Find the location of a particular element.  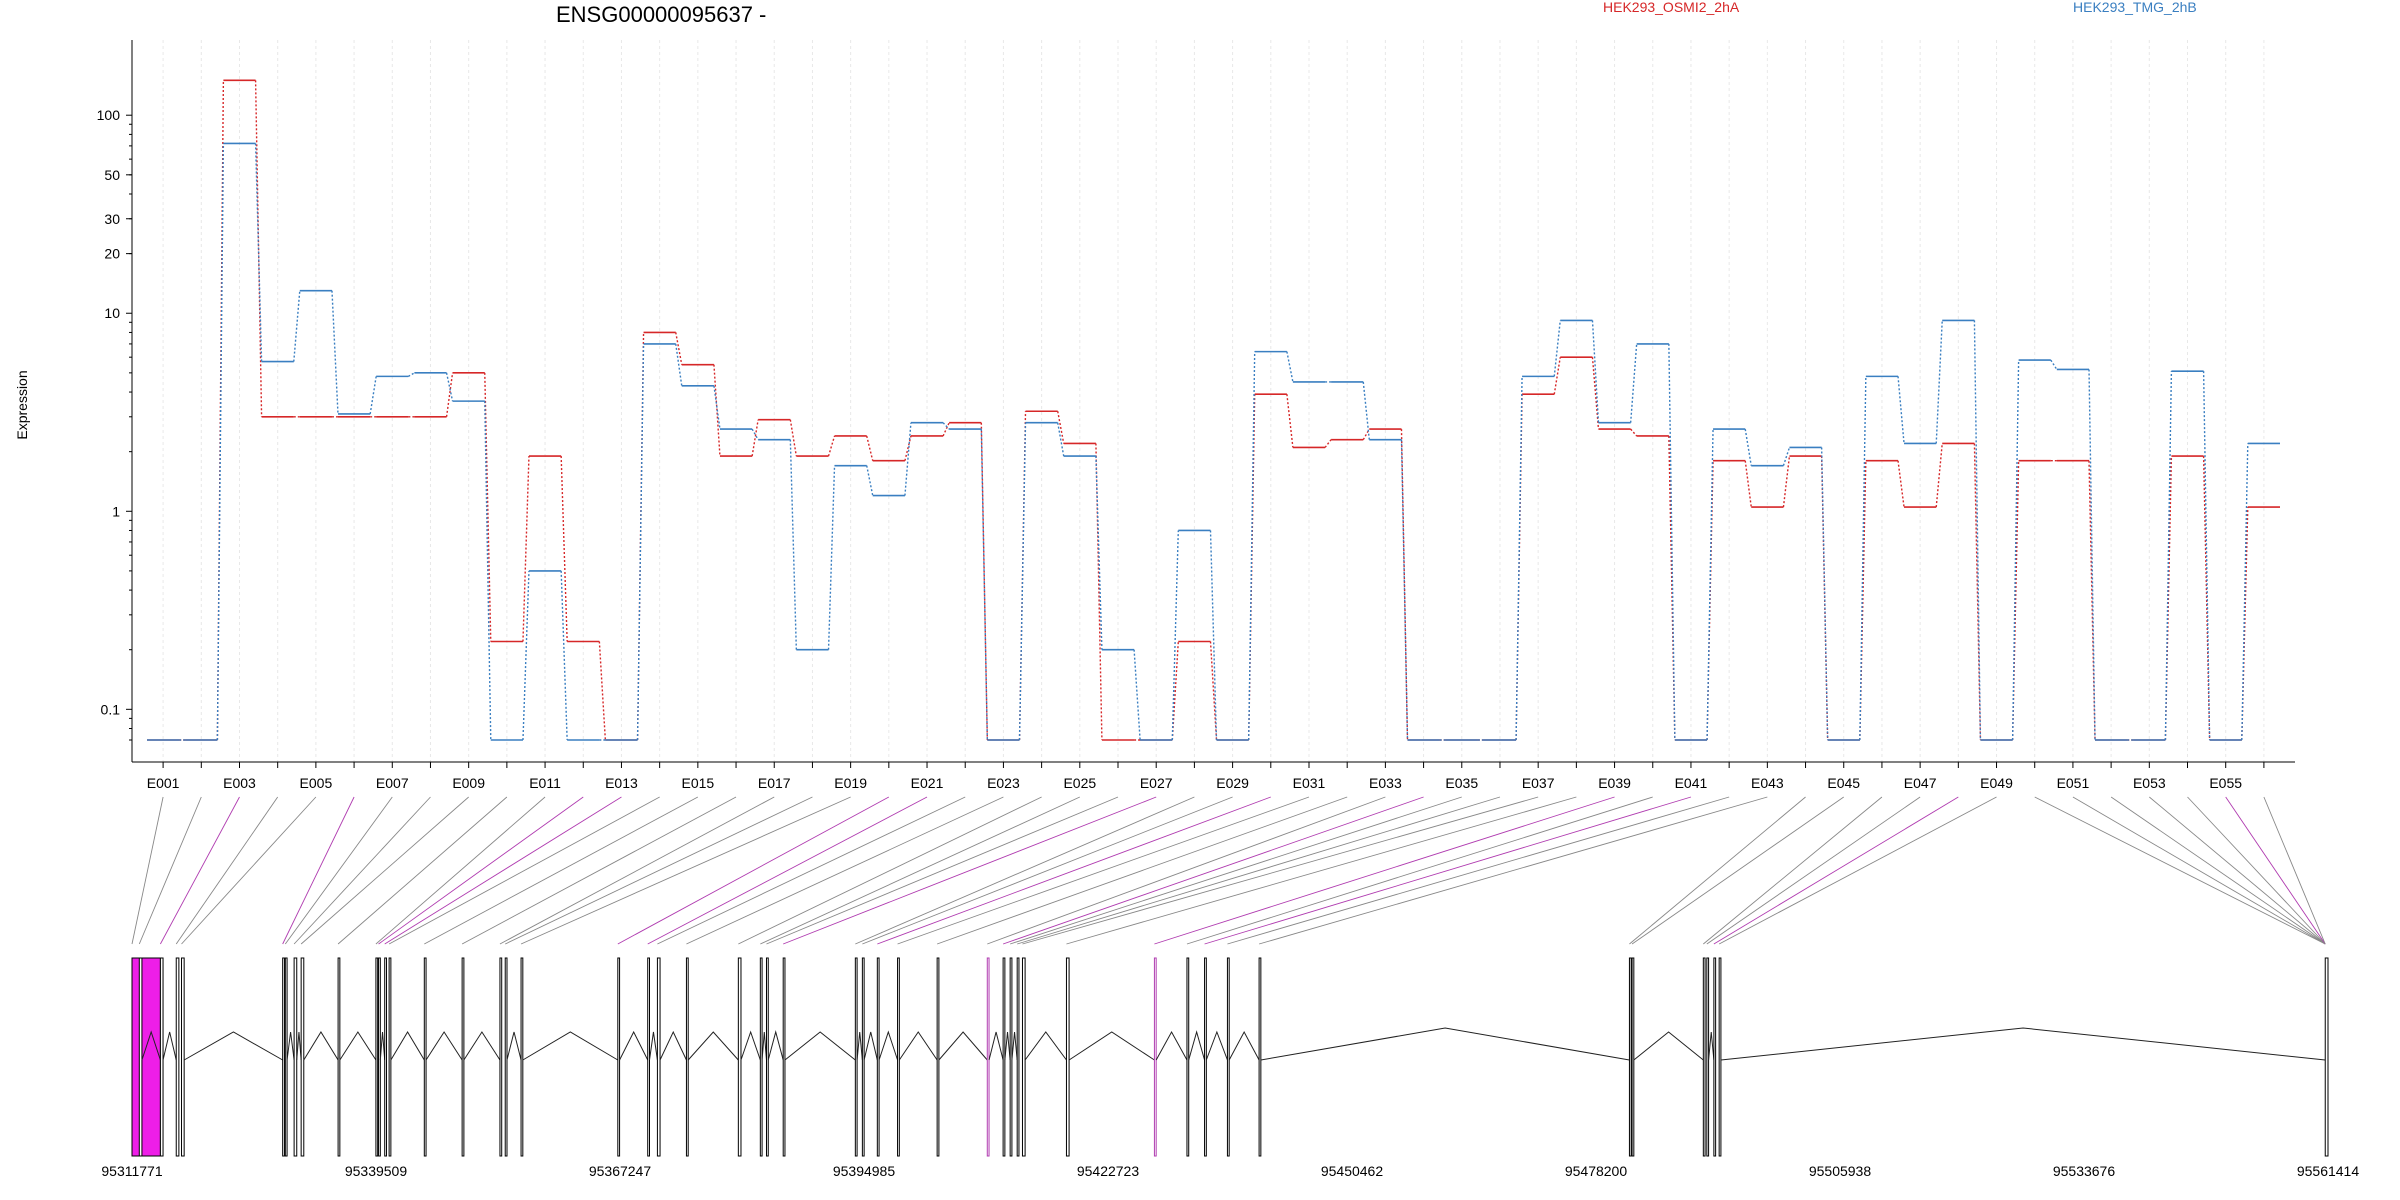

x-tick-label: E035 is located at coordinates (1461, 783).